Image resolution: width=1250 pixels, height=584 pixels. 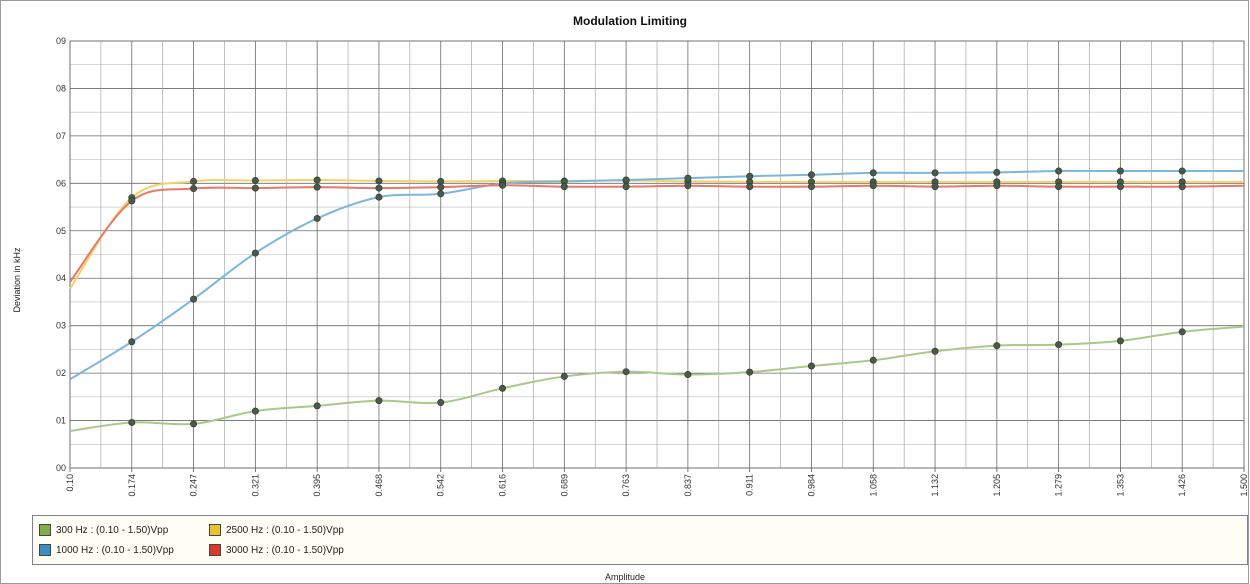 What do you see at coordinates (45, 530) in the screenshot?
I see `legend-swatch-300hz` at bounding box center [45, 530].